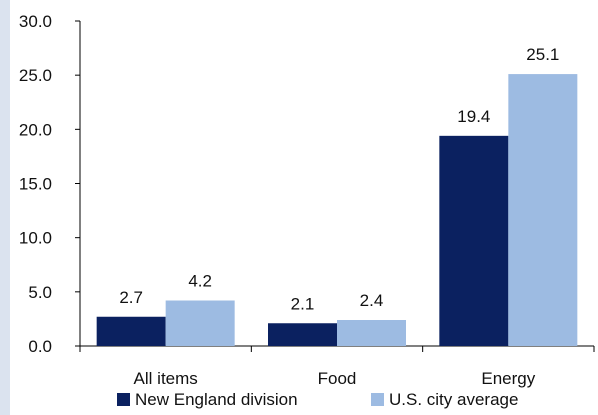  I want to click on x-category-label: Energy, so click(508, 378).